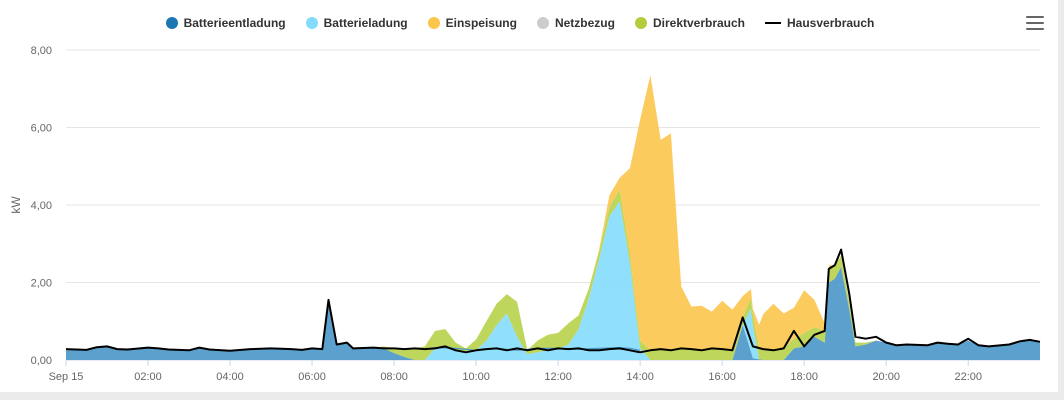  I want to click on legend-label-hausverbrauch: Hausverbrauch, so click(831, 23).